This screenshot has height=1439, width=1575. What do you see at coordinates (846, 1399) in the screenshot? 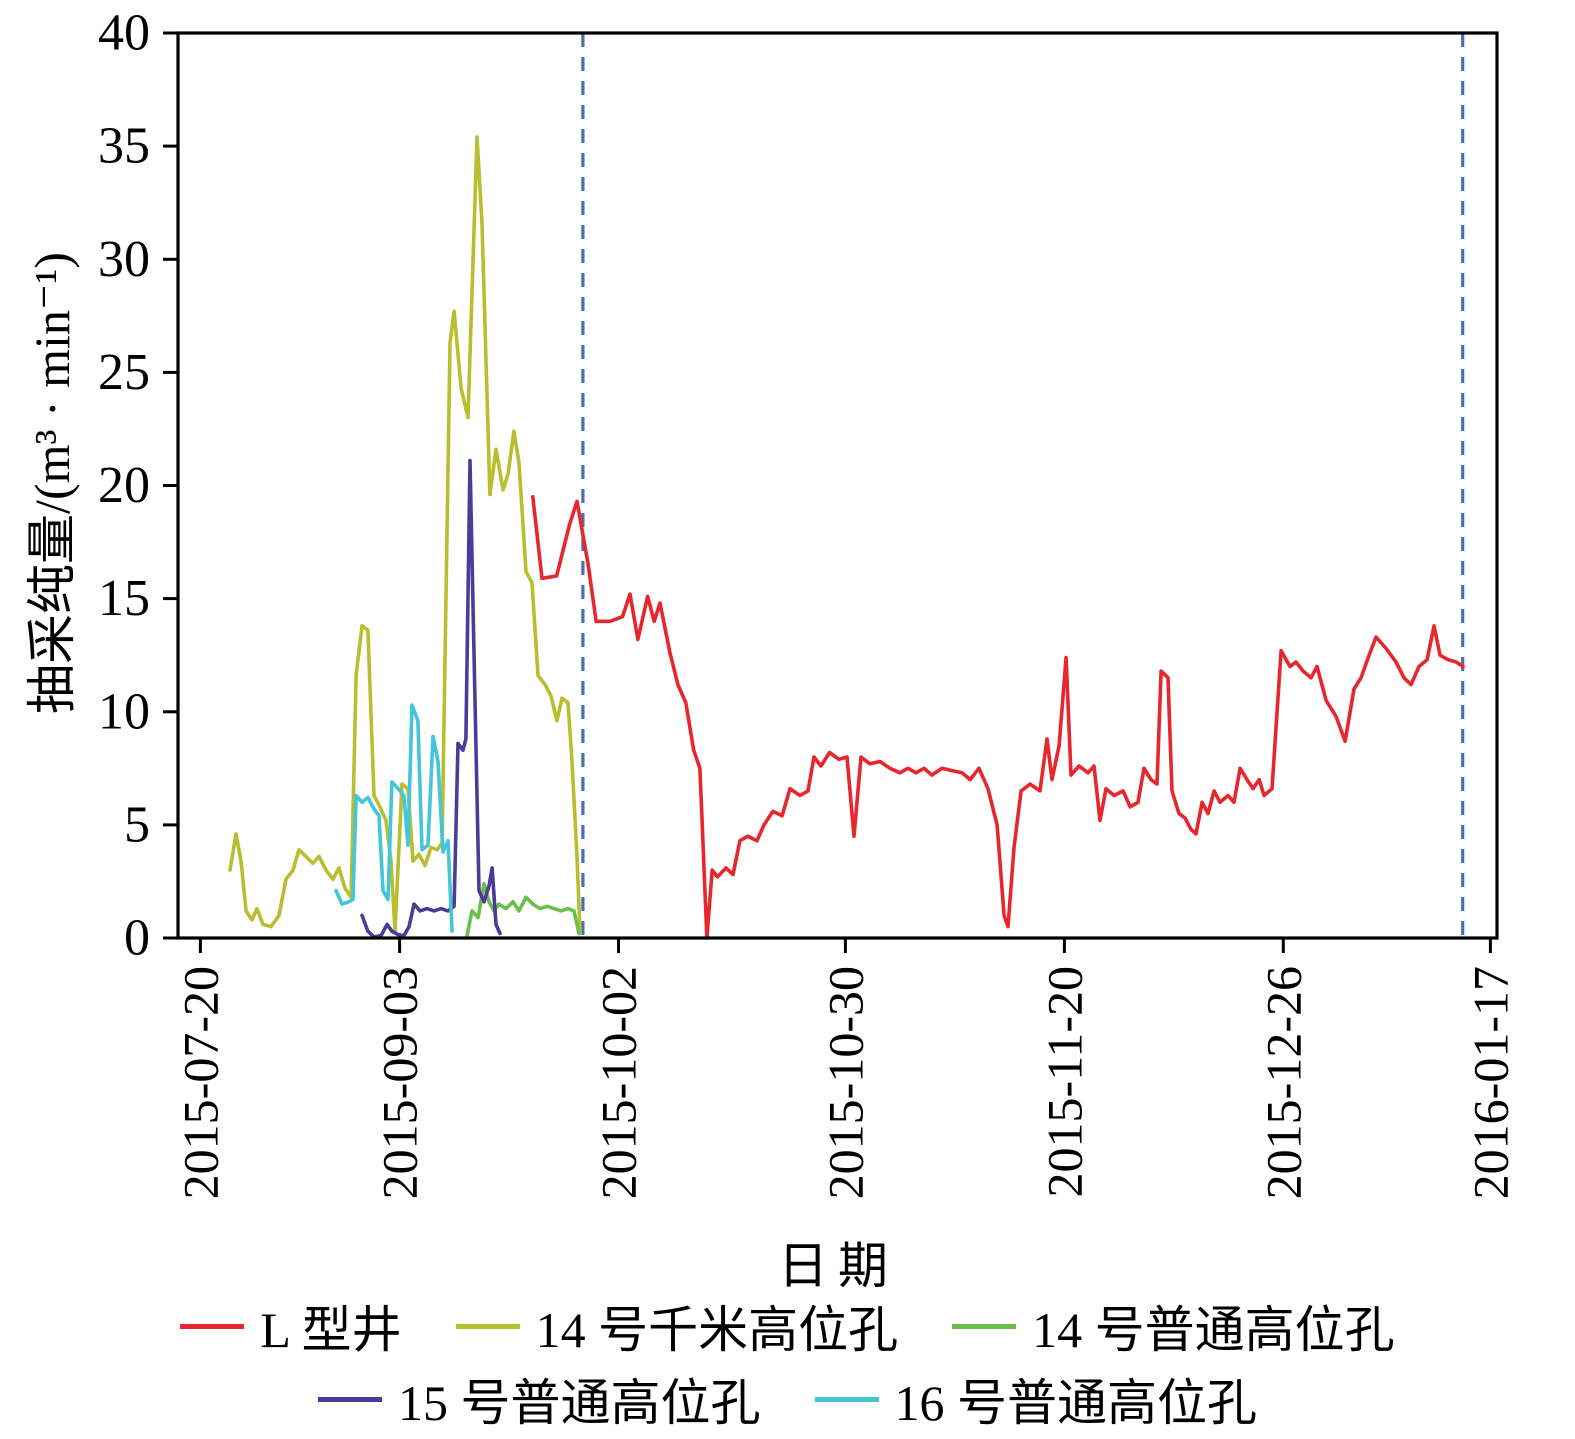
I see `legend-swatch-16-ordinary-hole` at bounding box center [846, 1399].